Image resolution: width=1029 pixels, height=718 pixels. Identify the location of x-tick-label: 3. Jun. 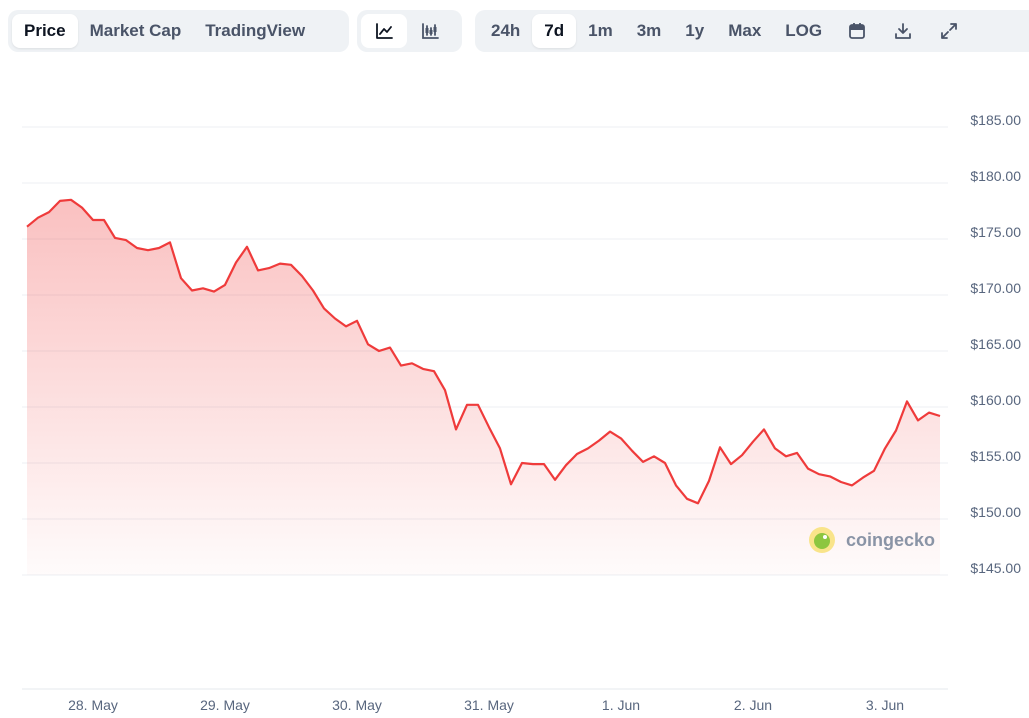
(885, 705).